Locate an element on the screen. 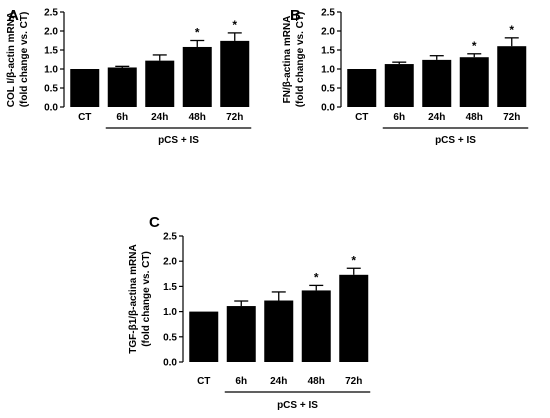 The width and height of the screenshot is (550, 418). panel-letter: A is located at coordinates (13, 15).